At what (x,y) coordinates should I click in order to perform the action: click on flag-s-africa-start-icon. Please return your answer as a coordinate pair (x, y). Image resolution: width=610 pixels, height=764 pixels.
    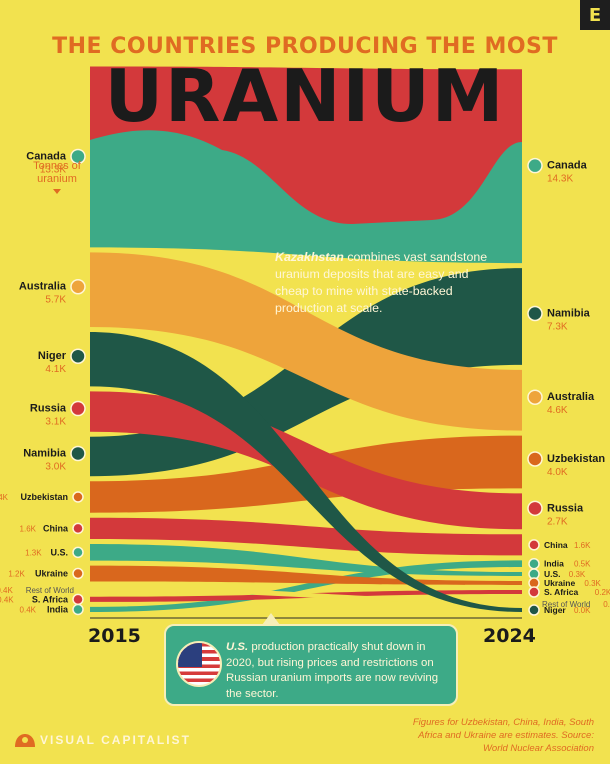
    Looking at the image, I should click on (78, 599).